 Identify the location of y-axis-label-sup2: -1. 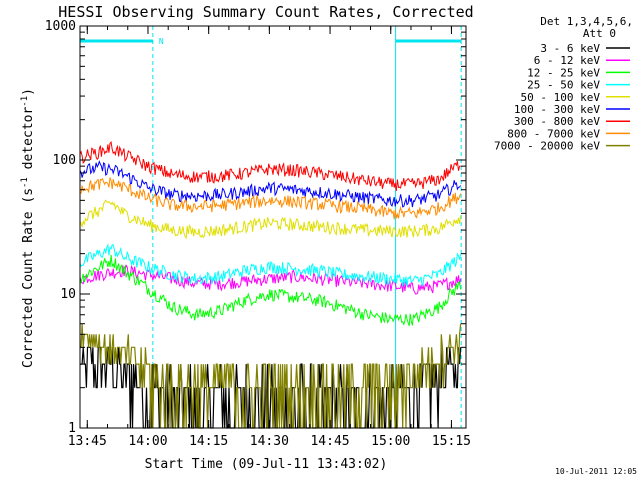
(25, 101).